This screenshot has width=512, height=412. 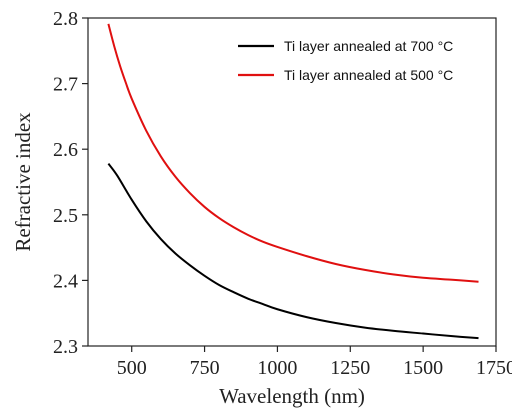 What do you see at coordinates (65, 150) in the screenshot?
I see `y-tick-label: 2.6` at bounding box center [65, 150].